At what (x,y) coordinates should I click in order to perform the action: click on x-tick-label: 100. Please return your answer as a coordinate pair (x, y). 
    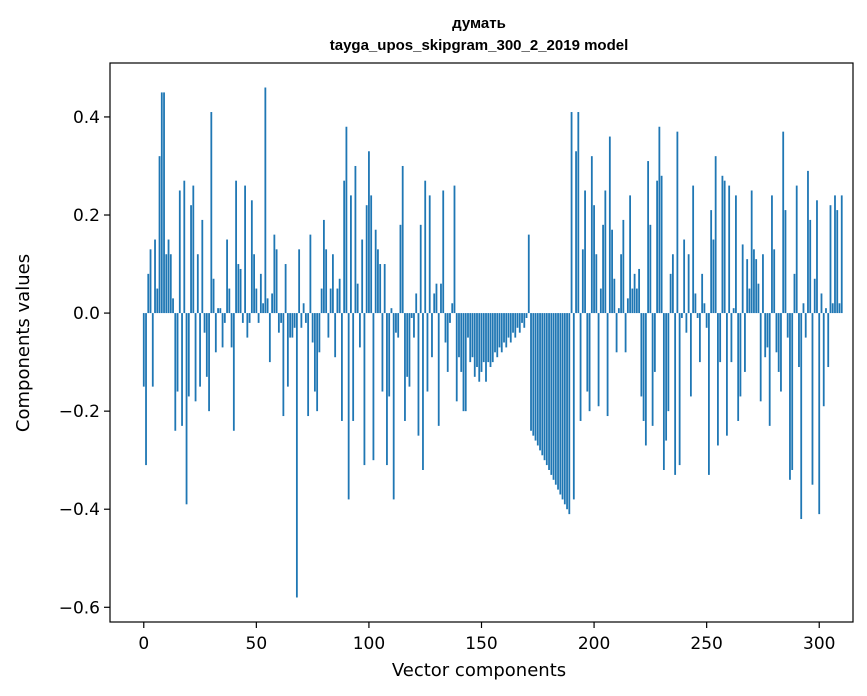
    Looking at the image, I should click on (369, 644).